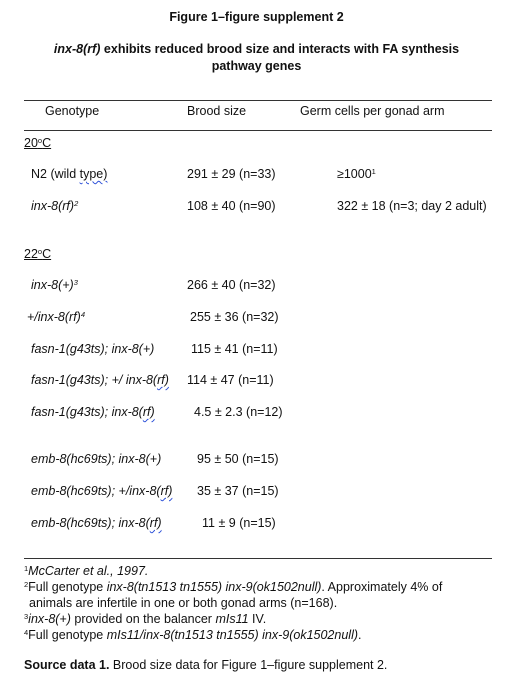 The image size is (513, 686). I want to click on brood-cell: 255 ± 36 (n=32), so click(234, 317).